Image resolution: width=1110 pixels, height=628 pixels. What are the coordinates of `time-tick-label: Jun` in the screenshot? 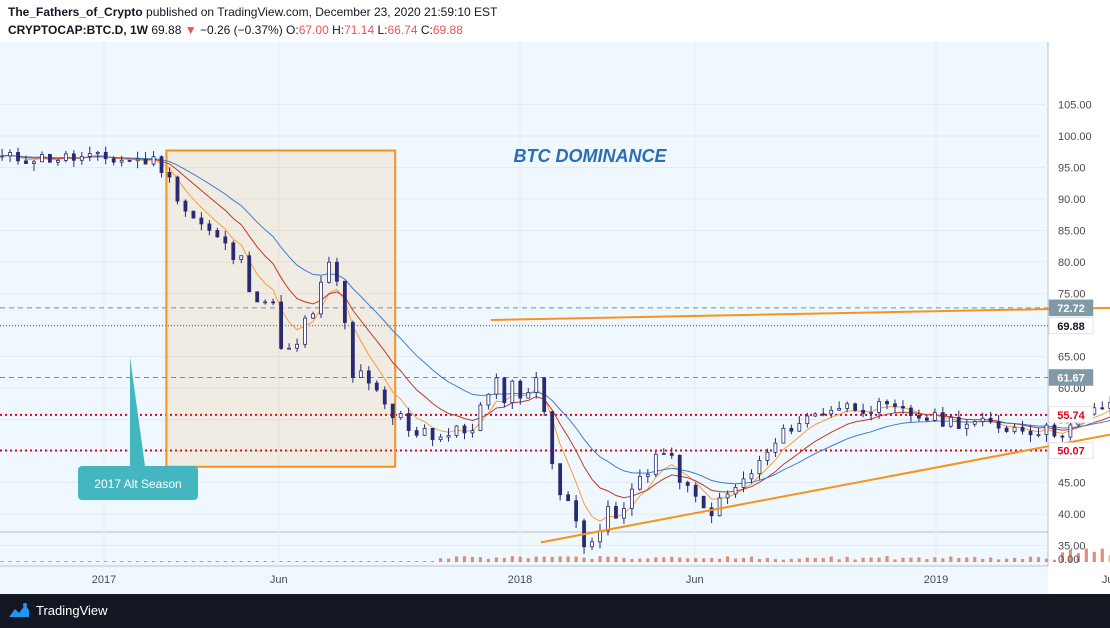 It's located at (1106, 580).